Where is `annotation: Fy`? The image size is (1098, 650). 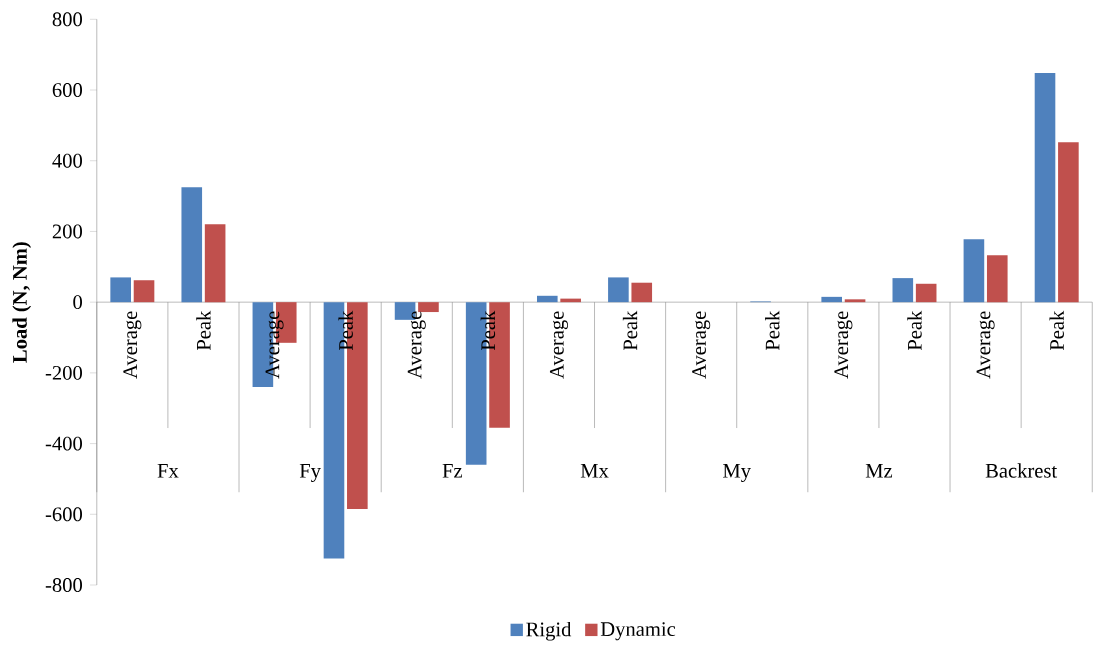
annotation: Fy is located at coordinates (310, 472).